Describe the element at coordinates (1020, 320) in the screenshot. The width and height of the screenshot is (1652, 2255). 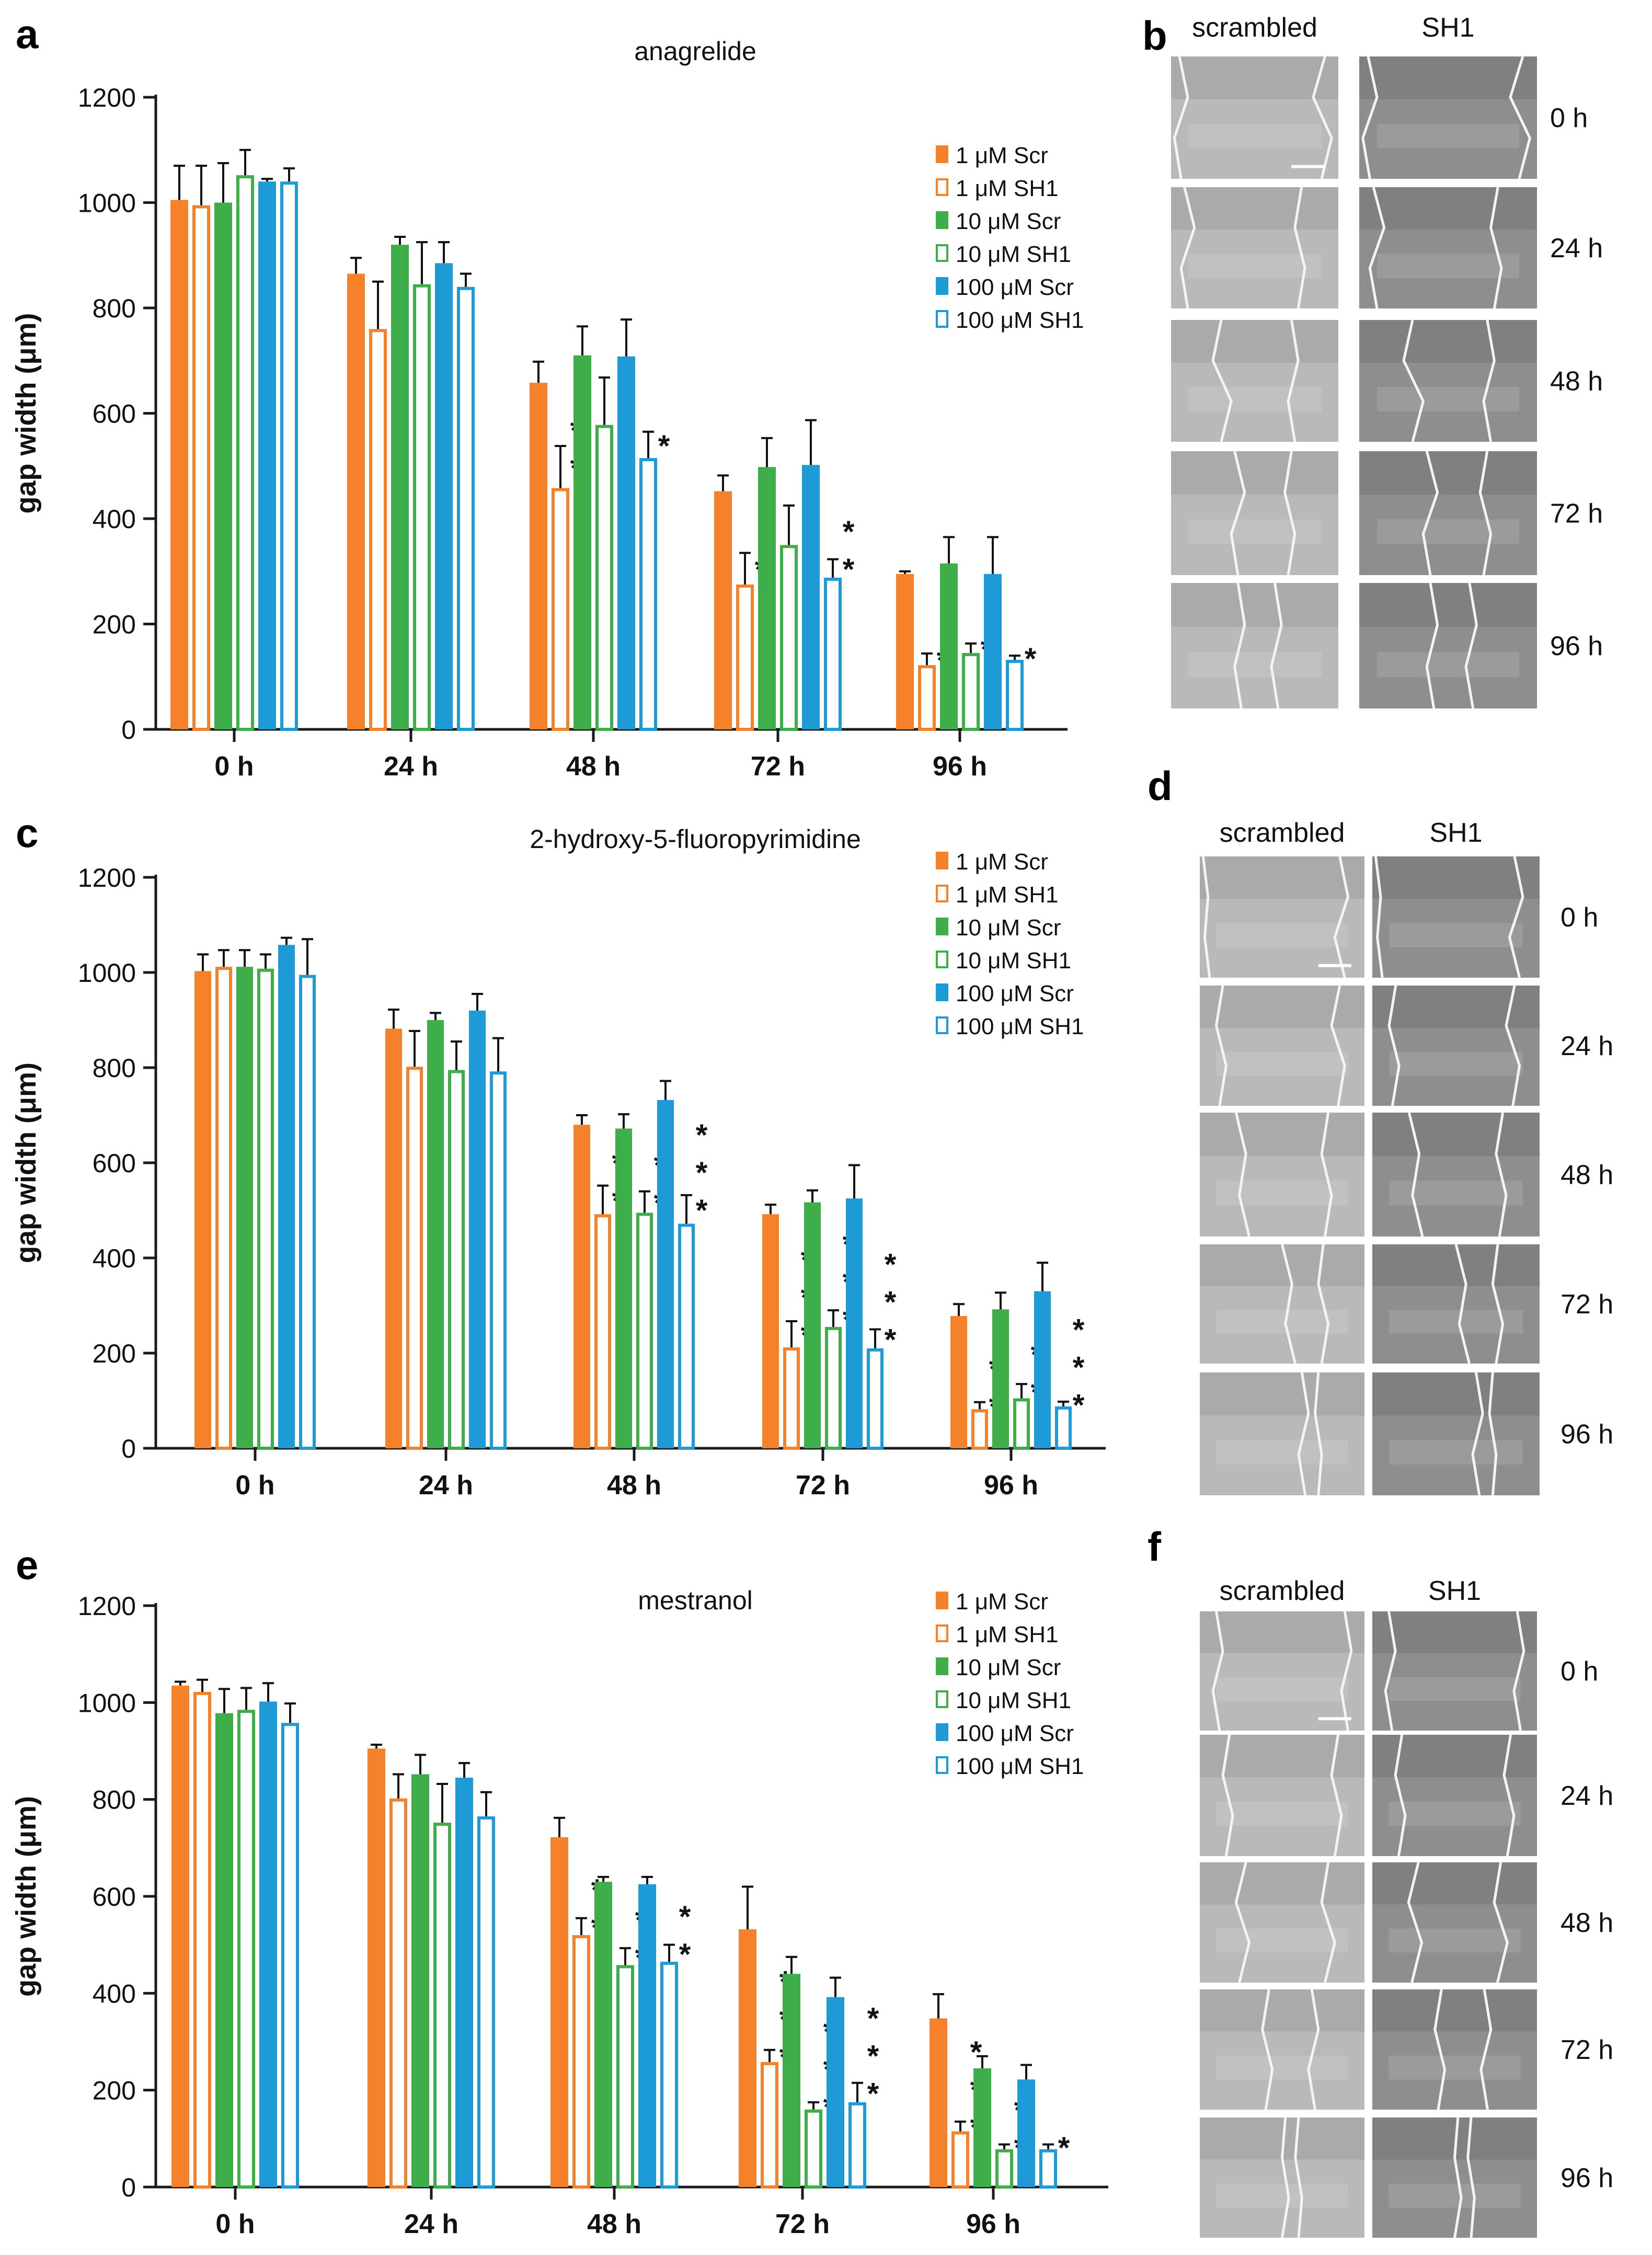
I see `legend-label: 100 μM SH1` at that location.